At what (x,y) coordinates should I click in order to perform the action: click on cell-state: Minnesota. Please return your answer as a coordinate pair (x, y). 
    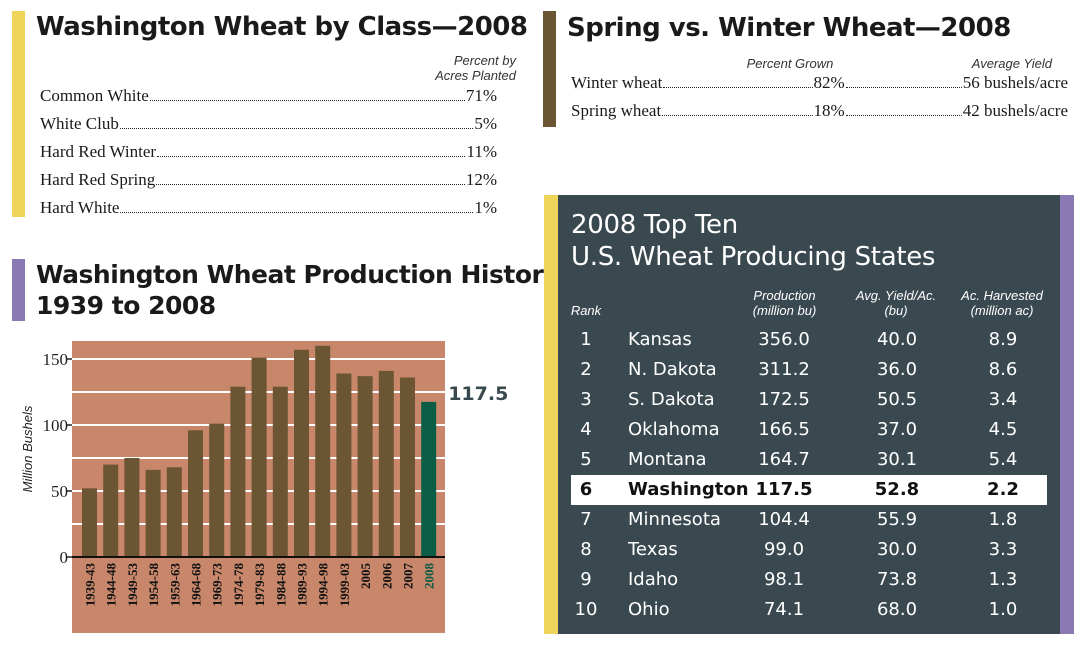
    Looking at the image, I should click on (674, 519).